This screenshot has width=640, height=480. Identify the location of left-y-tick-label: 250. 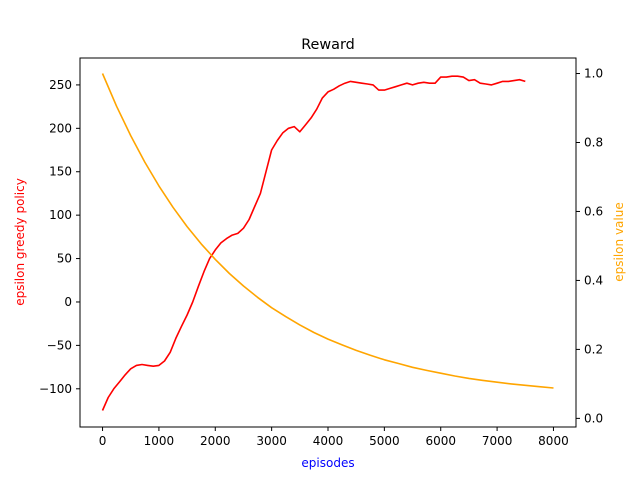
(60, 85).